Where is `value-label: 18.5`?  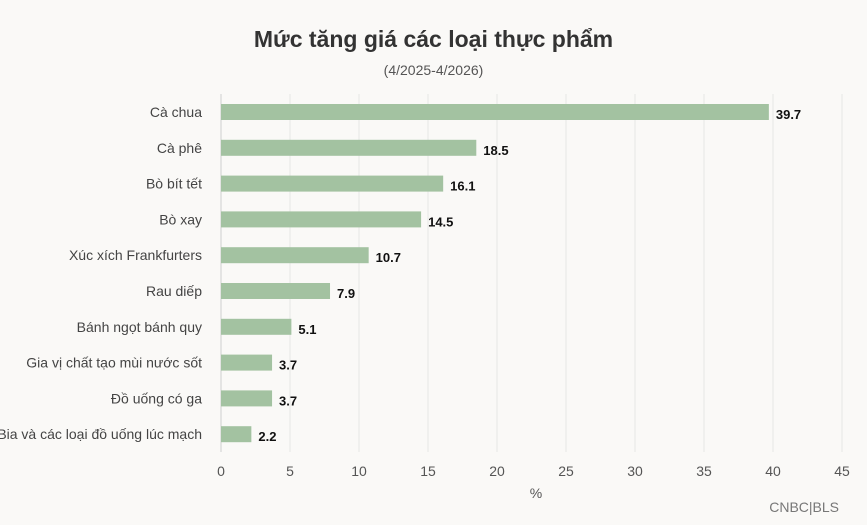
value-label: 18.5 is located at coordinates (495, 150).